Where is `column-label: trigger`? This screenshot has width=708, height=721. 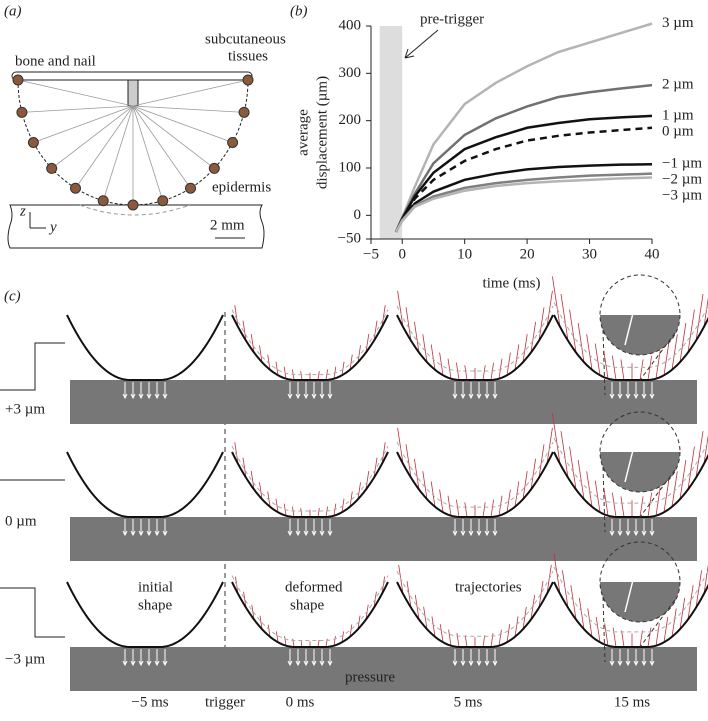 column-label: trigger is located at coordinates (225, 702).